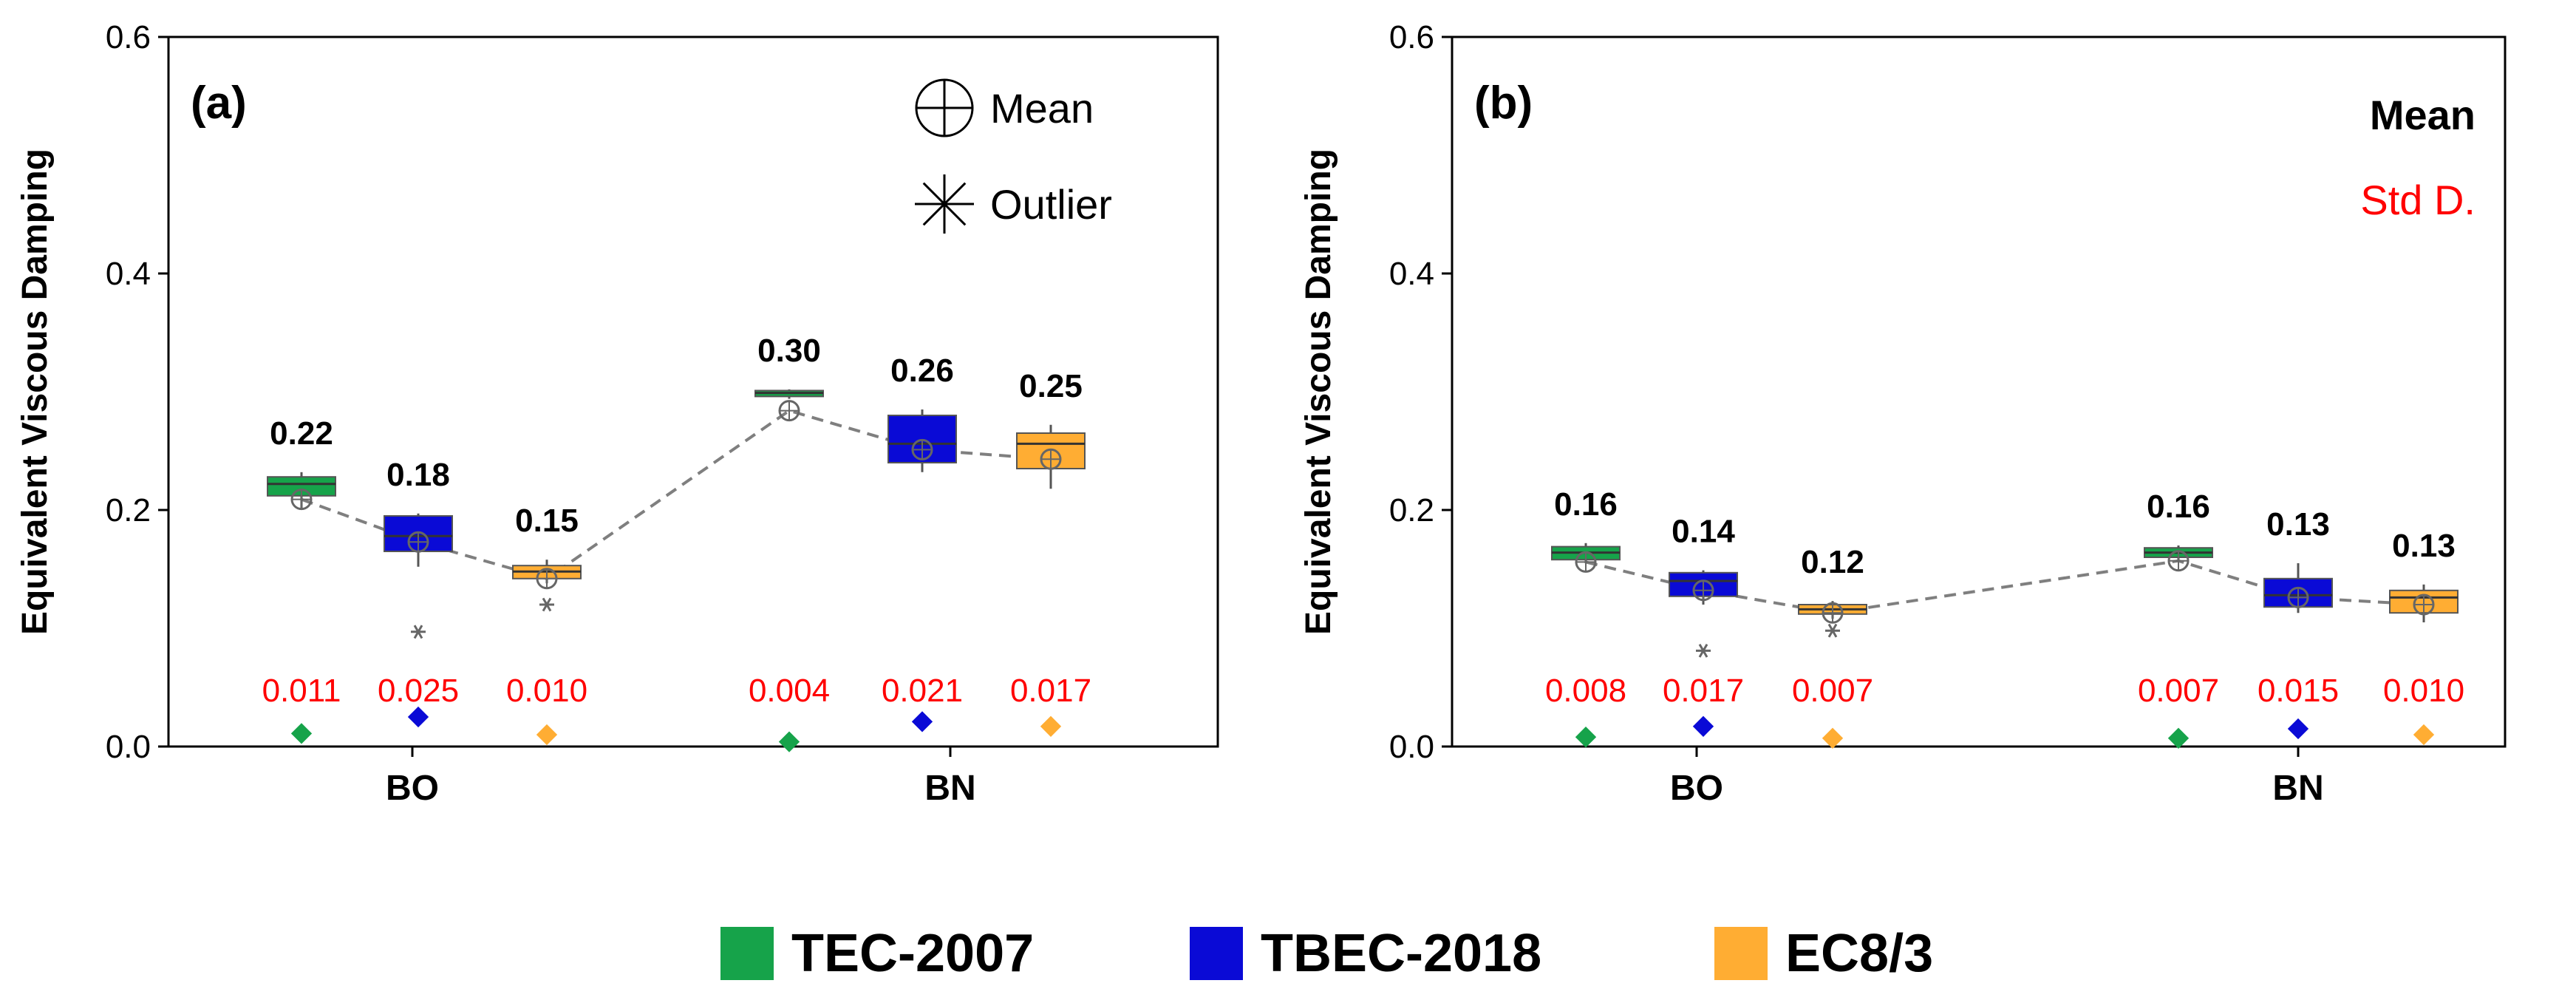  I want to click on legend-outlier-label: Outlier, so click(1051, 204).